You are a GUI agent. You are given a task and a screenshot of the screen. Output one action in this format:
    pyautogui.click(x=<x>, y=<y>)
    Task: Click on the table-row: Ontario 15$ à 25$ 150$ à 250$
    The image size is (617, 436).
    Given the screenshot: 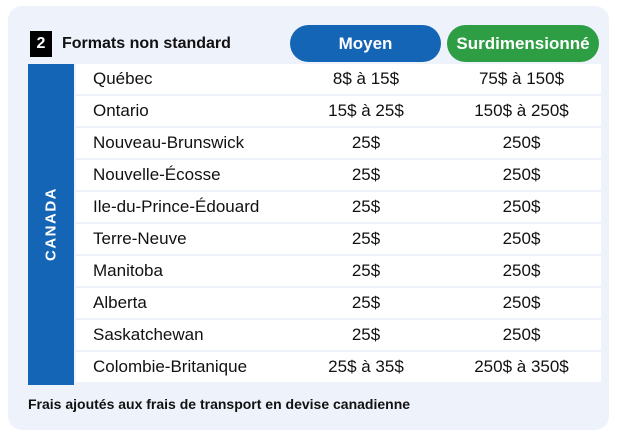 What is the action you would take?
    pyautogui.click(x=338, y=111)
    